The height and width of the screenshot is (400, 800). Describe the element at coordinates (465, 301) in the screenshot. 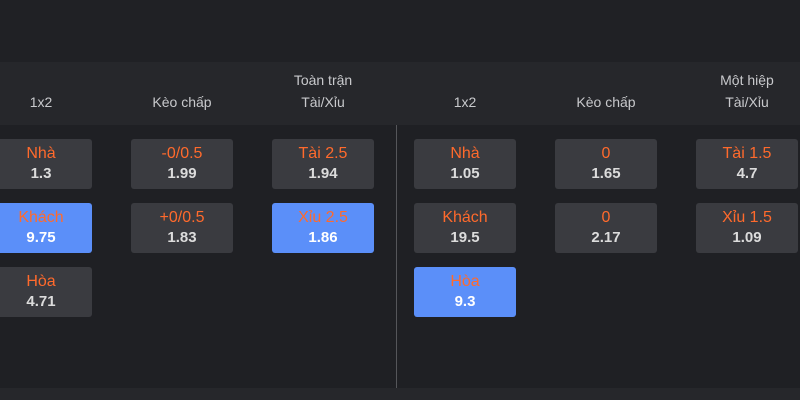

I see `odds-value: 9.3` at that location.